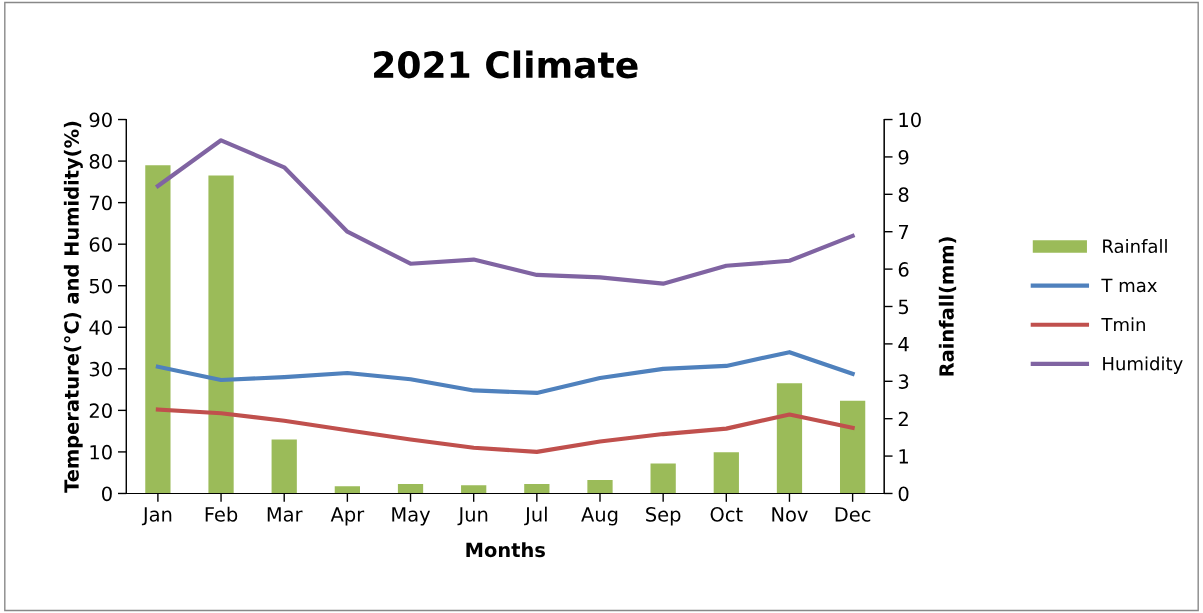 Image resolution: width=1203 pixels, height=613 pixels. Describe the element at coordinates (107, 494) in the screenshot. I see `y-tick-label: 0` at that location.